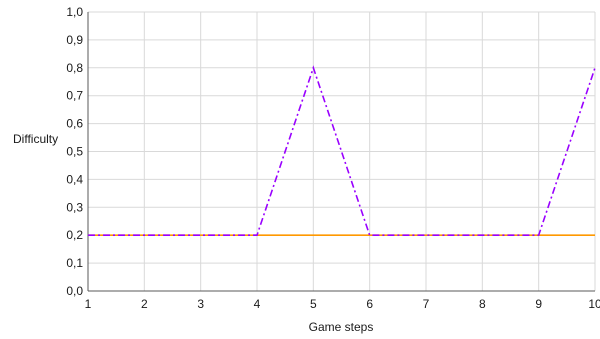  I want to click on y-tick-label: 0,6, so click(74, 124).